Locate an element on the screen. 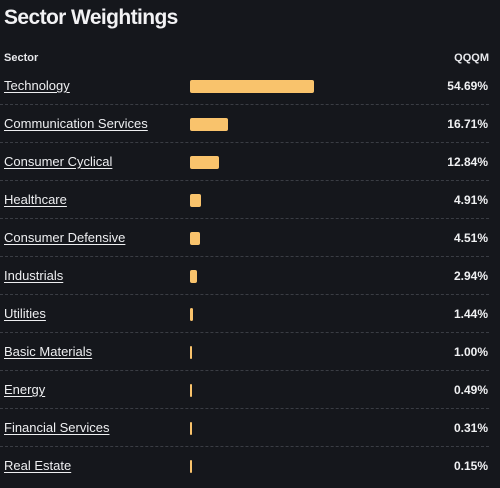  sector-link: Consumer Cyclical is located at coordinates (58, 161).